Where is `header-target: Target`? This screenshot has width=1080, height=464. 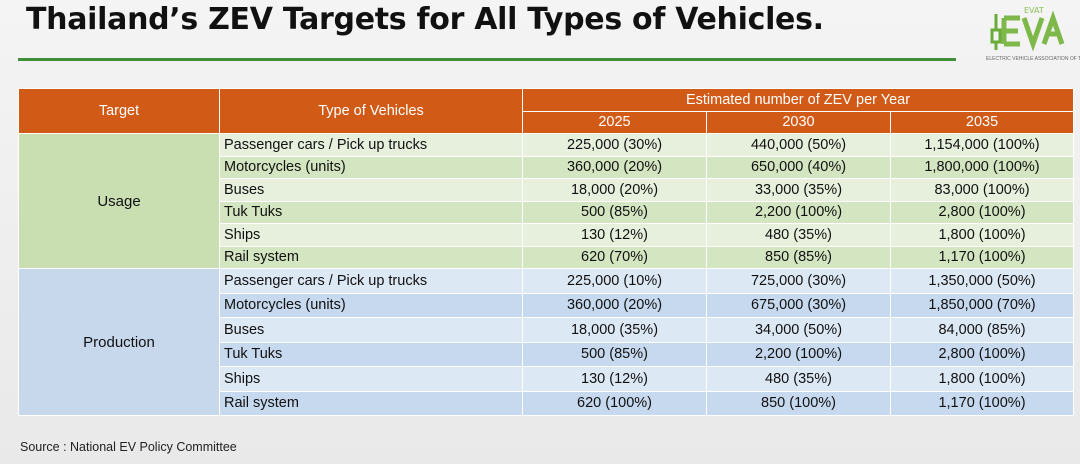 header-target: Target is located at coordinates (119, 111).